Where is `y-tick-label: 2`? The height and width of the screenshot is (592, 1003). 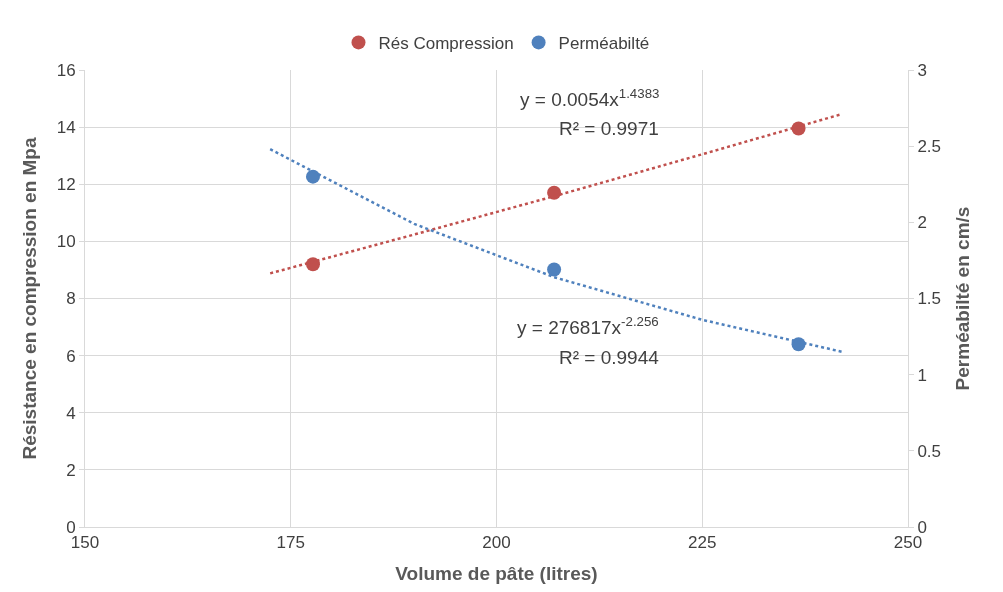
y-tick-label: 2 is located at coordinates (71, 470).